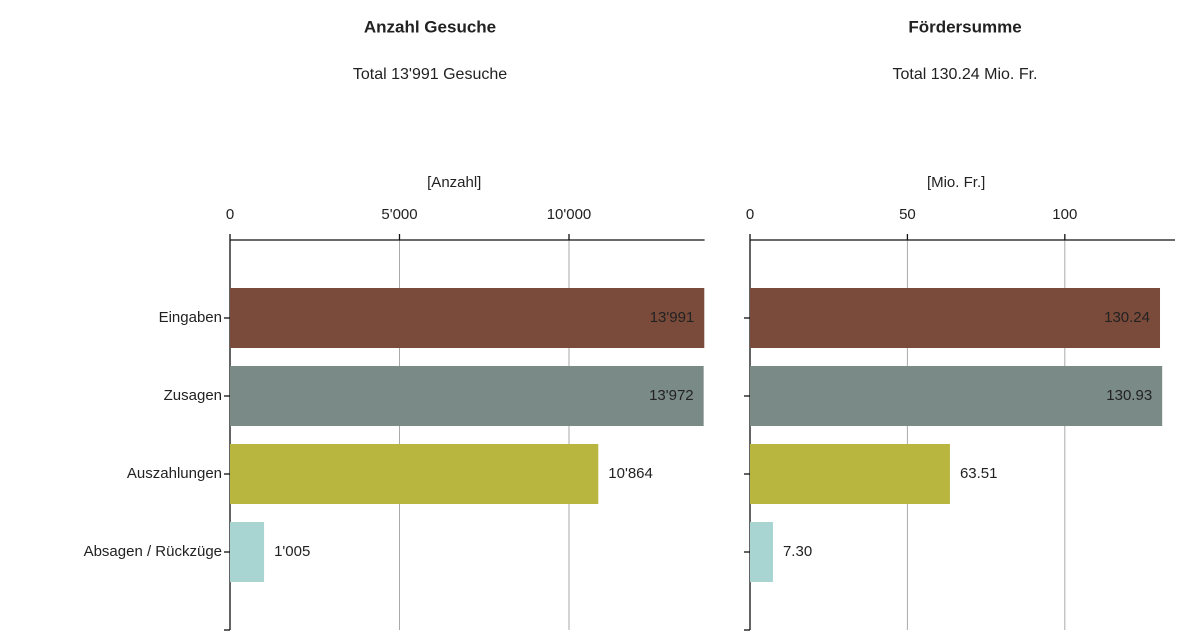 This screenshot has width=1180, height=638. What do you see at coordinates (190, 317) in the screenshot?
I see `y-tick-label: Eingaben` at bounding box center [190, 317].